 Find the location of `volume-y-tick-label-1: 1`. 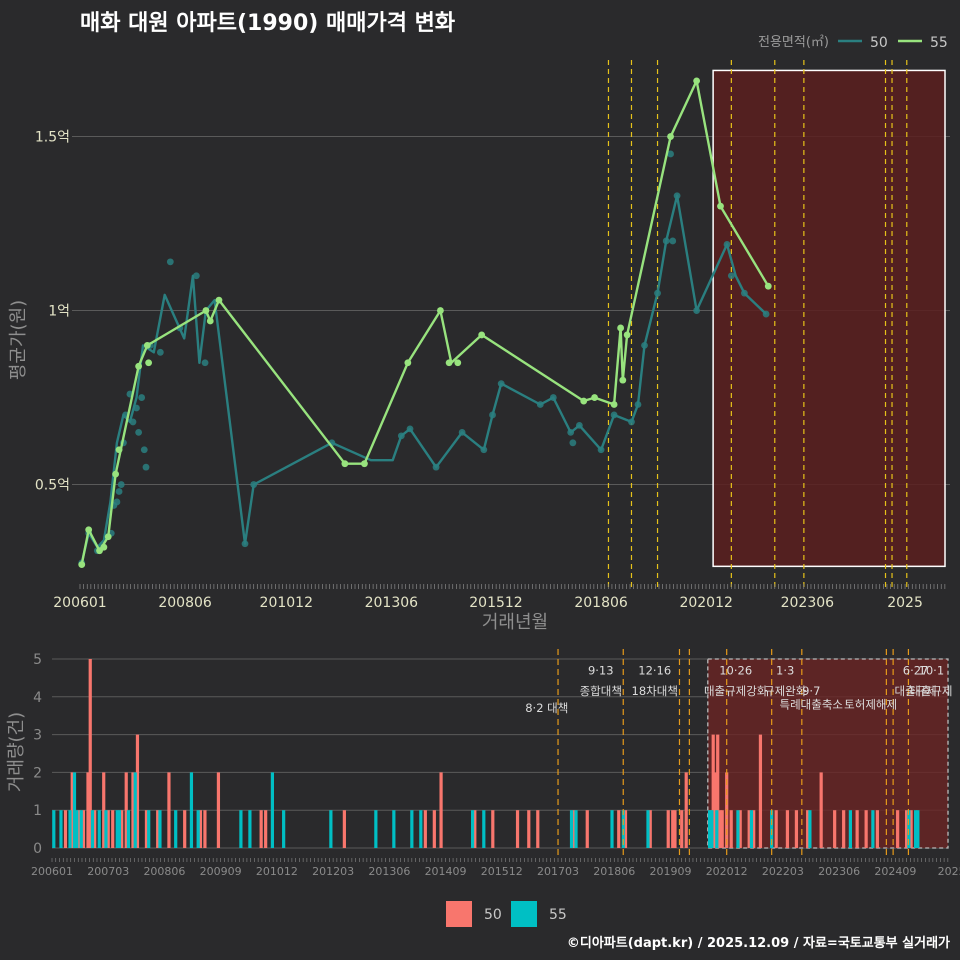

volume-y-tick-label-1: 1 is located at coordinates (37, 811).